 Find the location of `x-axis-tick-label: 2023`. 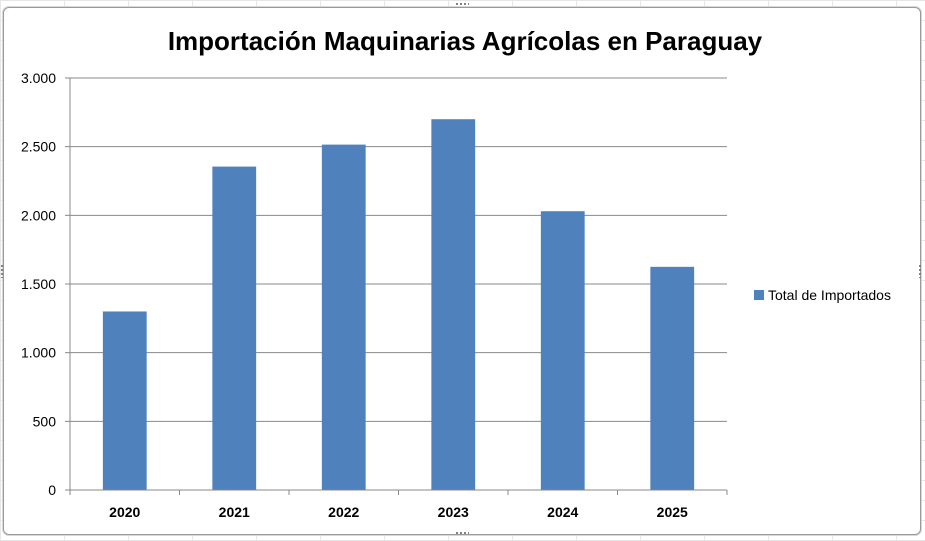

x-axis-tick-label: 2023 is located at coordinates (453, 512).